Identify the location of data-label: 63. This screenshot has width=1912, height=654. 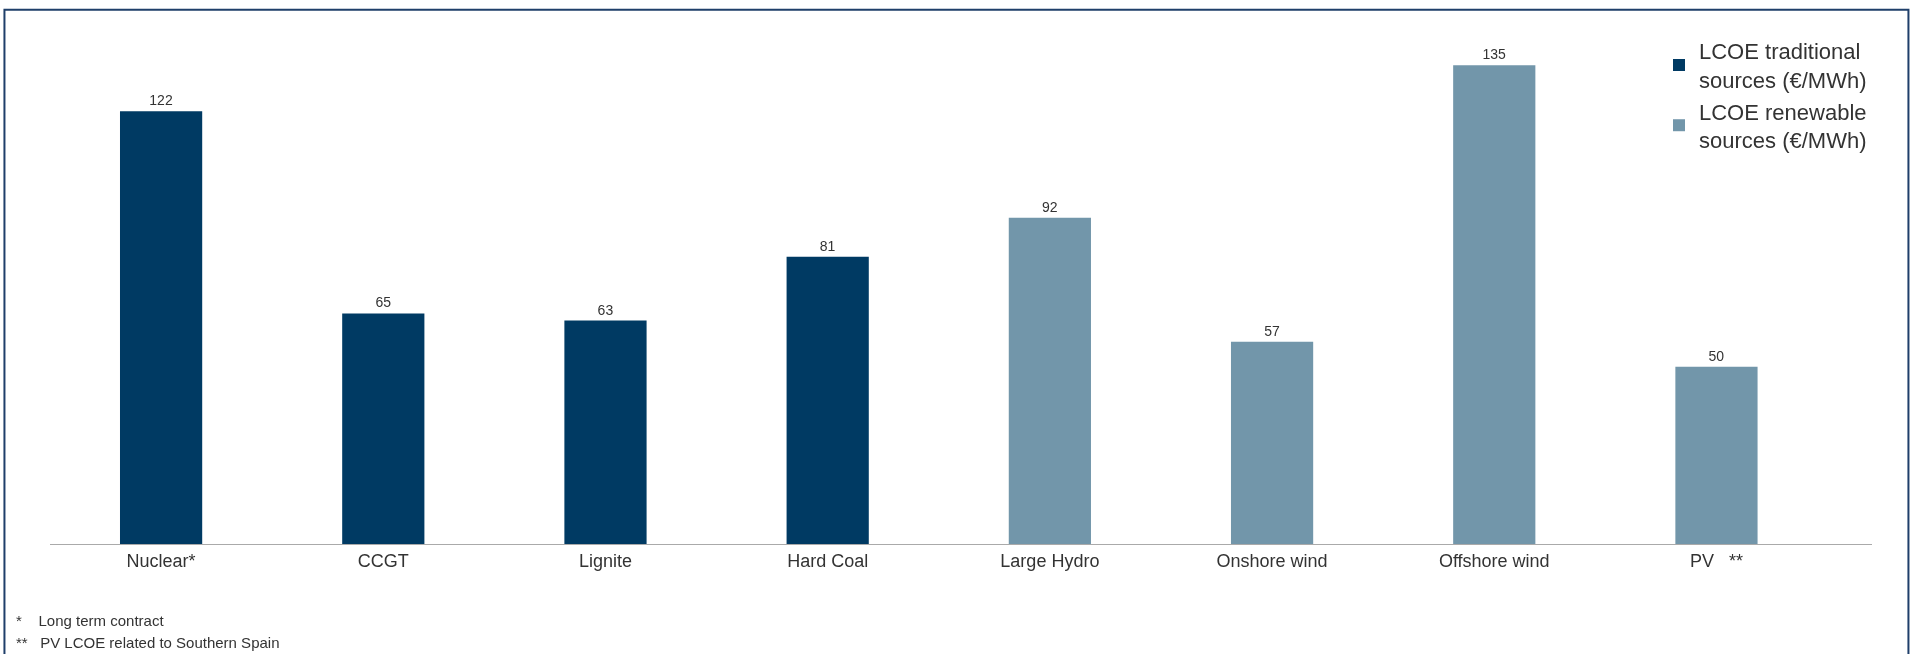
(605, 309).